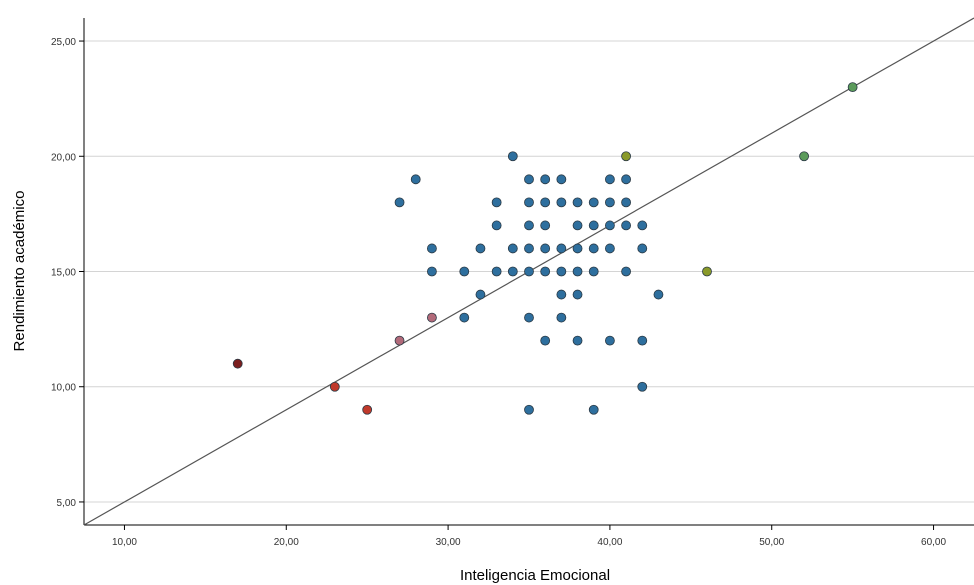 This screenshot has width=974, height=585. What do you see at coordinates (609, 542) in the screenshot?
I see `x-tick-label: 40,00` at bounding box center [609, 542].